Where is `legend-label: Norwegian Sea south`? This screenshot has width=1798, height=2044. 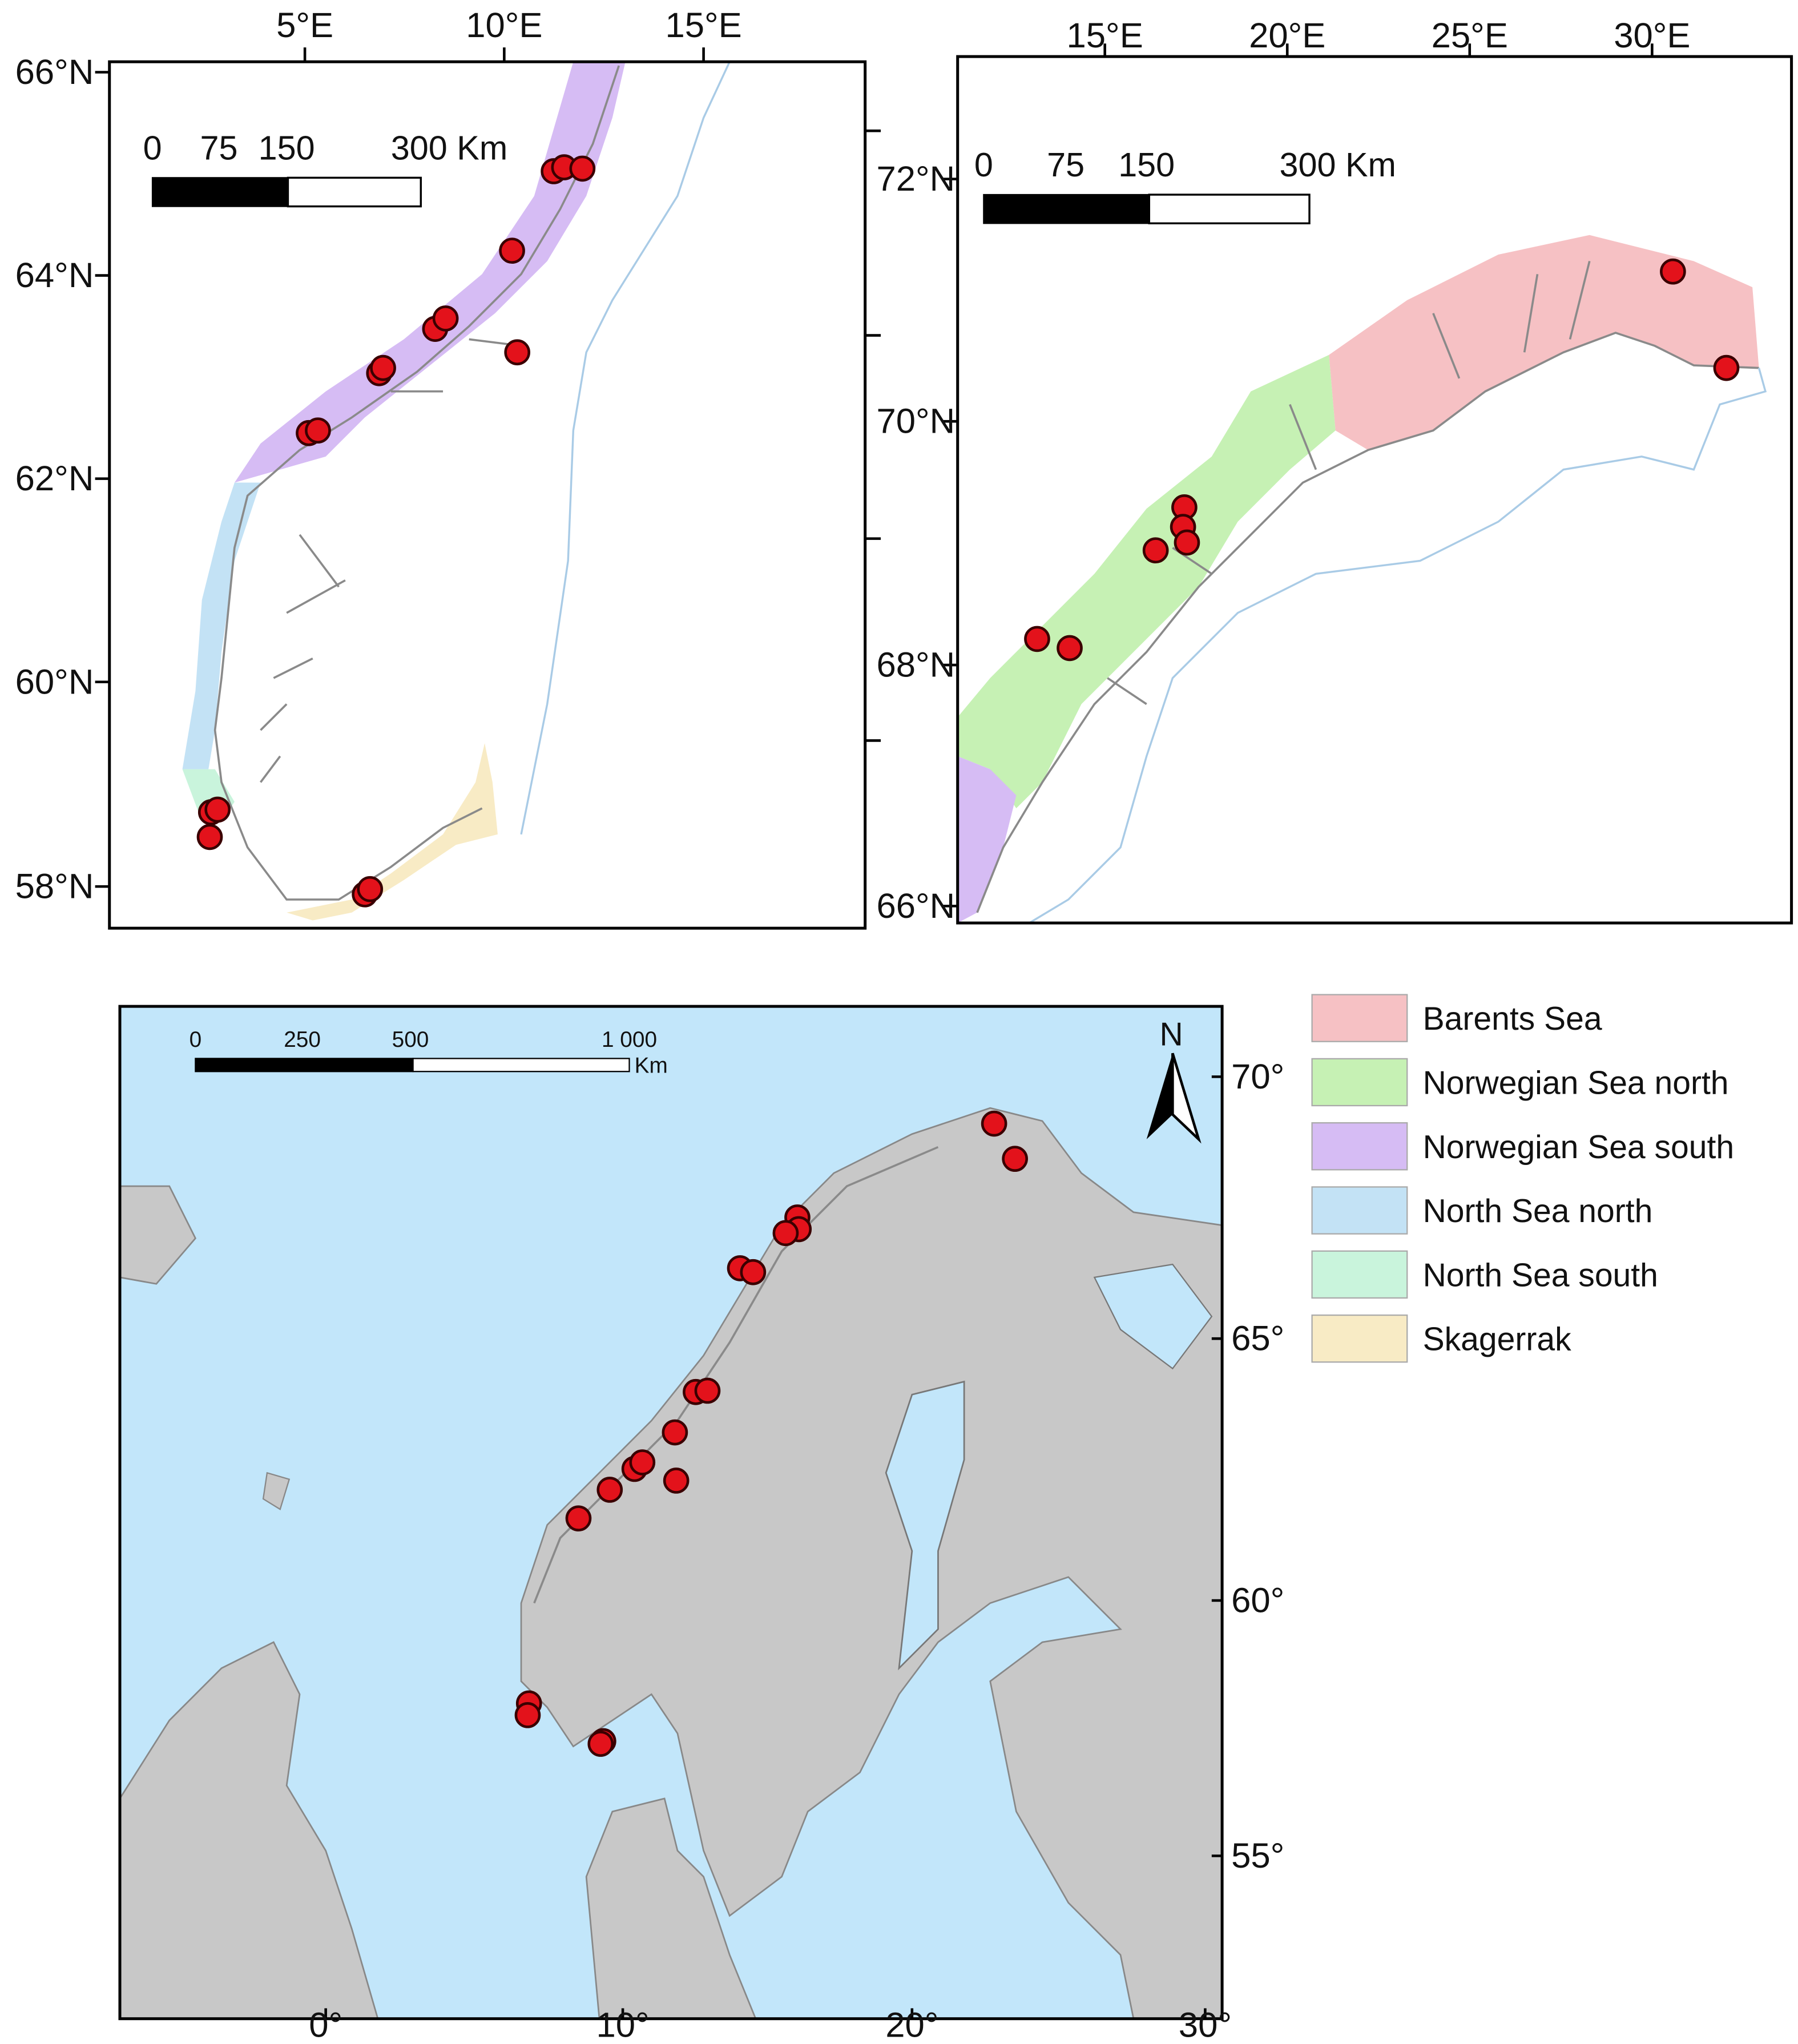 legend-label: Norwegian Sea south is located at coordinates (1578, 1147).